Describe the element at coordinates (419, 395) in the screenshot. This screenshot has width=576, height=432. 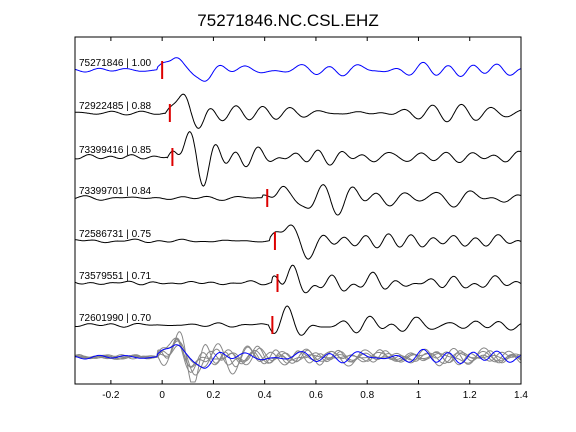
I see `x-tick-label-7: 1` at that location.